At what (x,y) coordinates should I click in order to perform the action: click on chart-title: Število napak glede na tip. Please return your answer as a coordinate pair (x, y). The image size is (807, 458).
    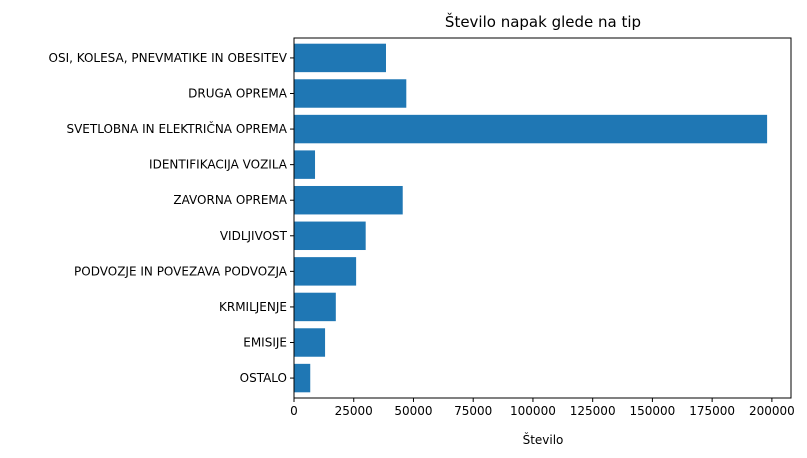
    Looking at the image, I should click on (543, 21).